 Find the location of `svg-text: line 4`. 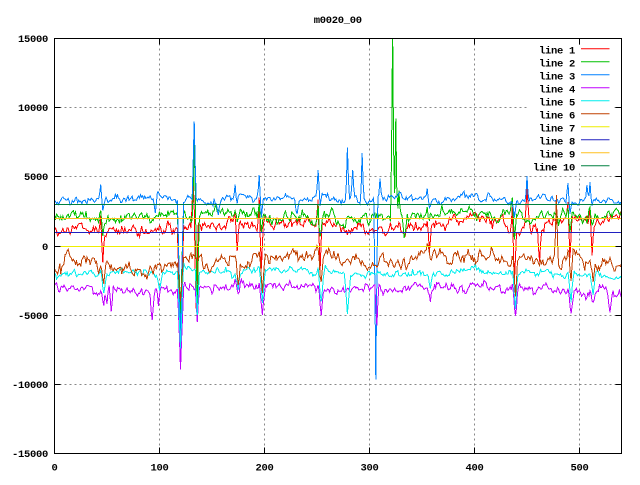

svg-text: line 4 is located at coordinates (557, 90).